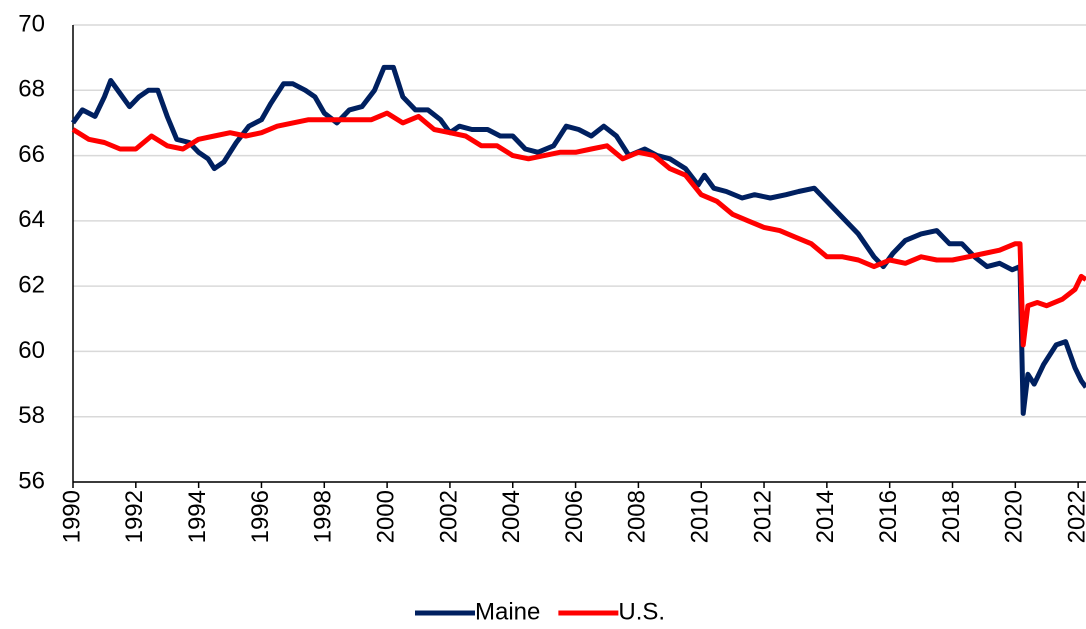 Image resolution: width=1086 pixels, height=629 pixels. I want to click on x-tick-label: 1996, so click(260, 516).